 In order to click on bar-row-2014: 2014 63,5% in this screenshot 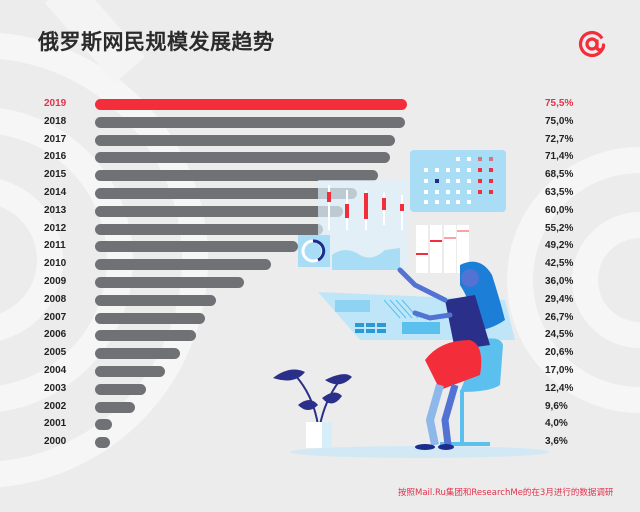, I will do `click(320, 194)`.